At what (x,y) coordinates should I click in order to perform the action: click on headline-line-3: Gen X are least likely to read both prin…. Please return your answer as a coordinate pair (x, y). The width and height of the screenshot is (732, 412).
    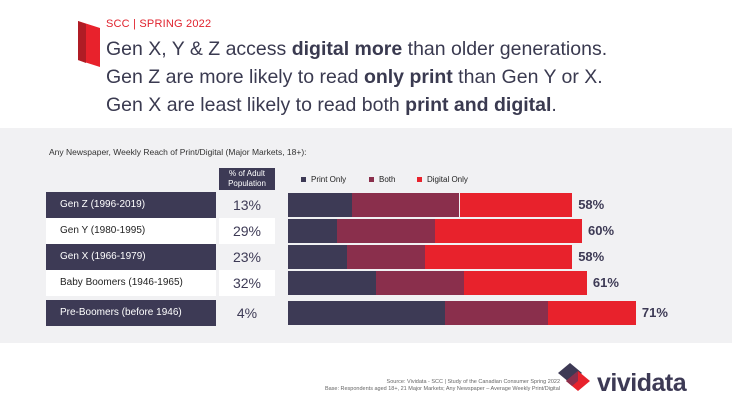
    Looking at the image, I should click on (331, 105).